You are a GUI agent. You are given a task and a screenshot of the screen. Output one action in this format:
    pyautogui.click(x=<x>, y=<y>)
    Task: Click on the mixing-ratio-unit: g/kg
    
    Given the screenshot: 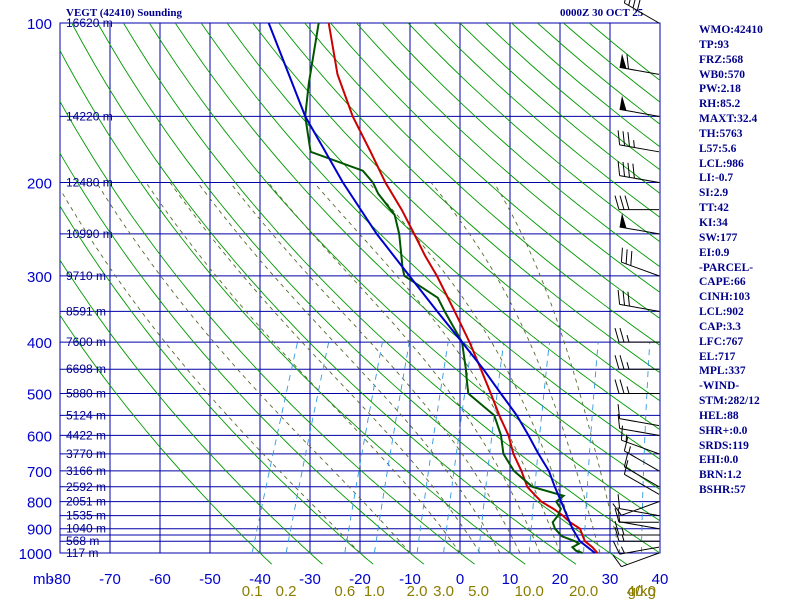 What is the action you would take?
    pyautogui.click(x=642, y=591)
    